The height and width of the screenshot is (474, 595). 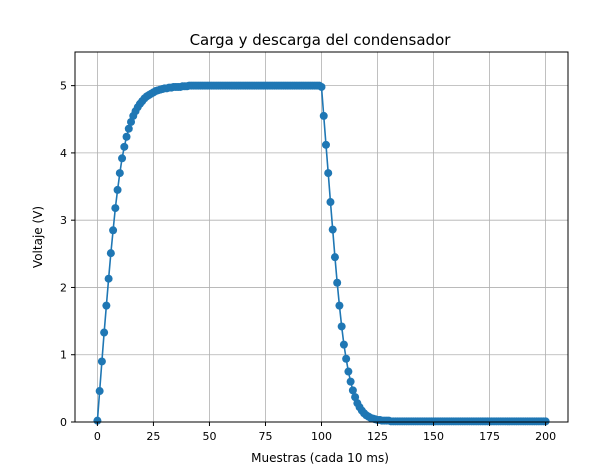 What do you see at coordinates (63, 422) in the screenshot?
I see `y-tick-label: 0` at bounding box center [63, 422].